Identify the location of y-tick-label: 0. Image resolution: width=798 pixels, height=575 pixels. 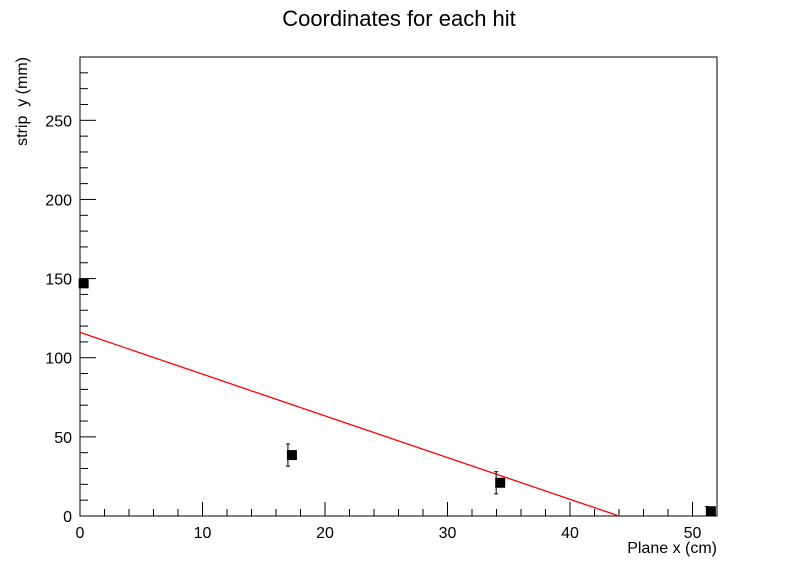
(67, 517).